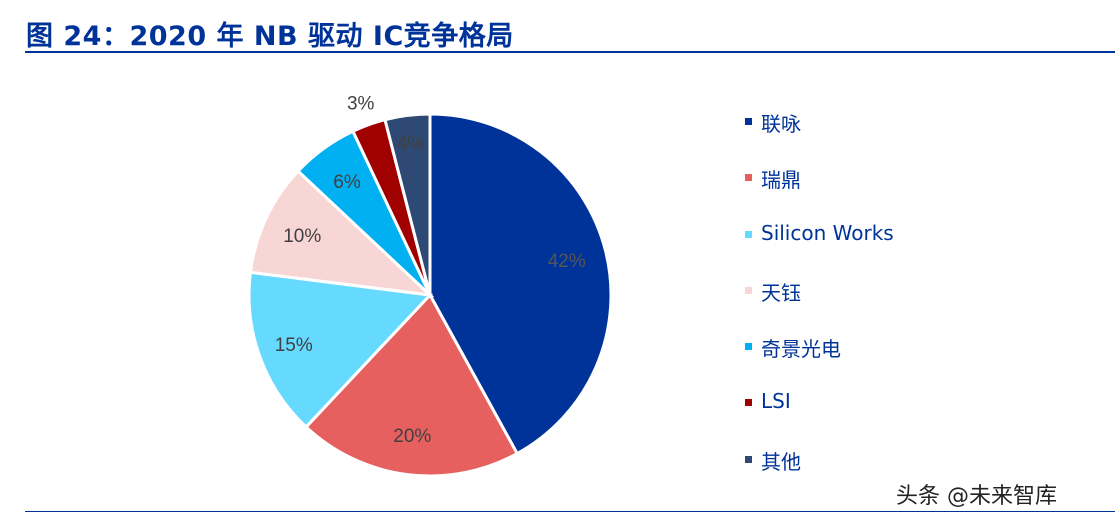  Describe the element at coordinates (819, 417) in the screenshot. I see `legend-item: LSI` at that location.